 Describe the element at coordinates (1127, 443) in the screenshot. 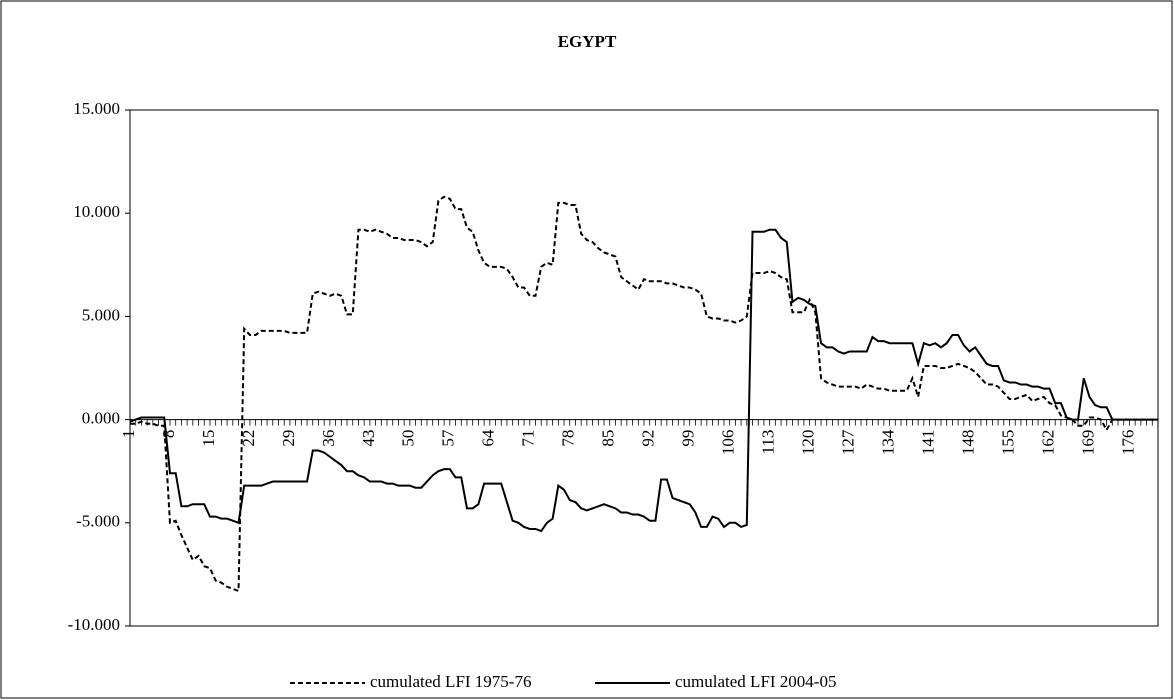

I see `x-tick-label: 176` at that location.